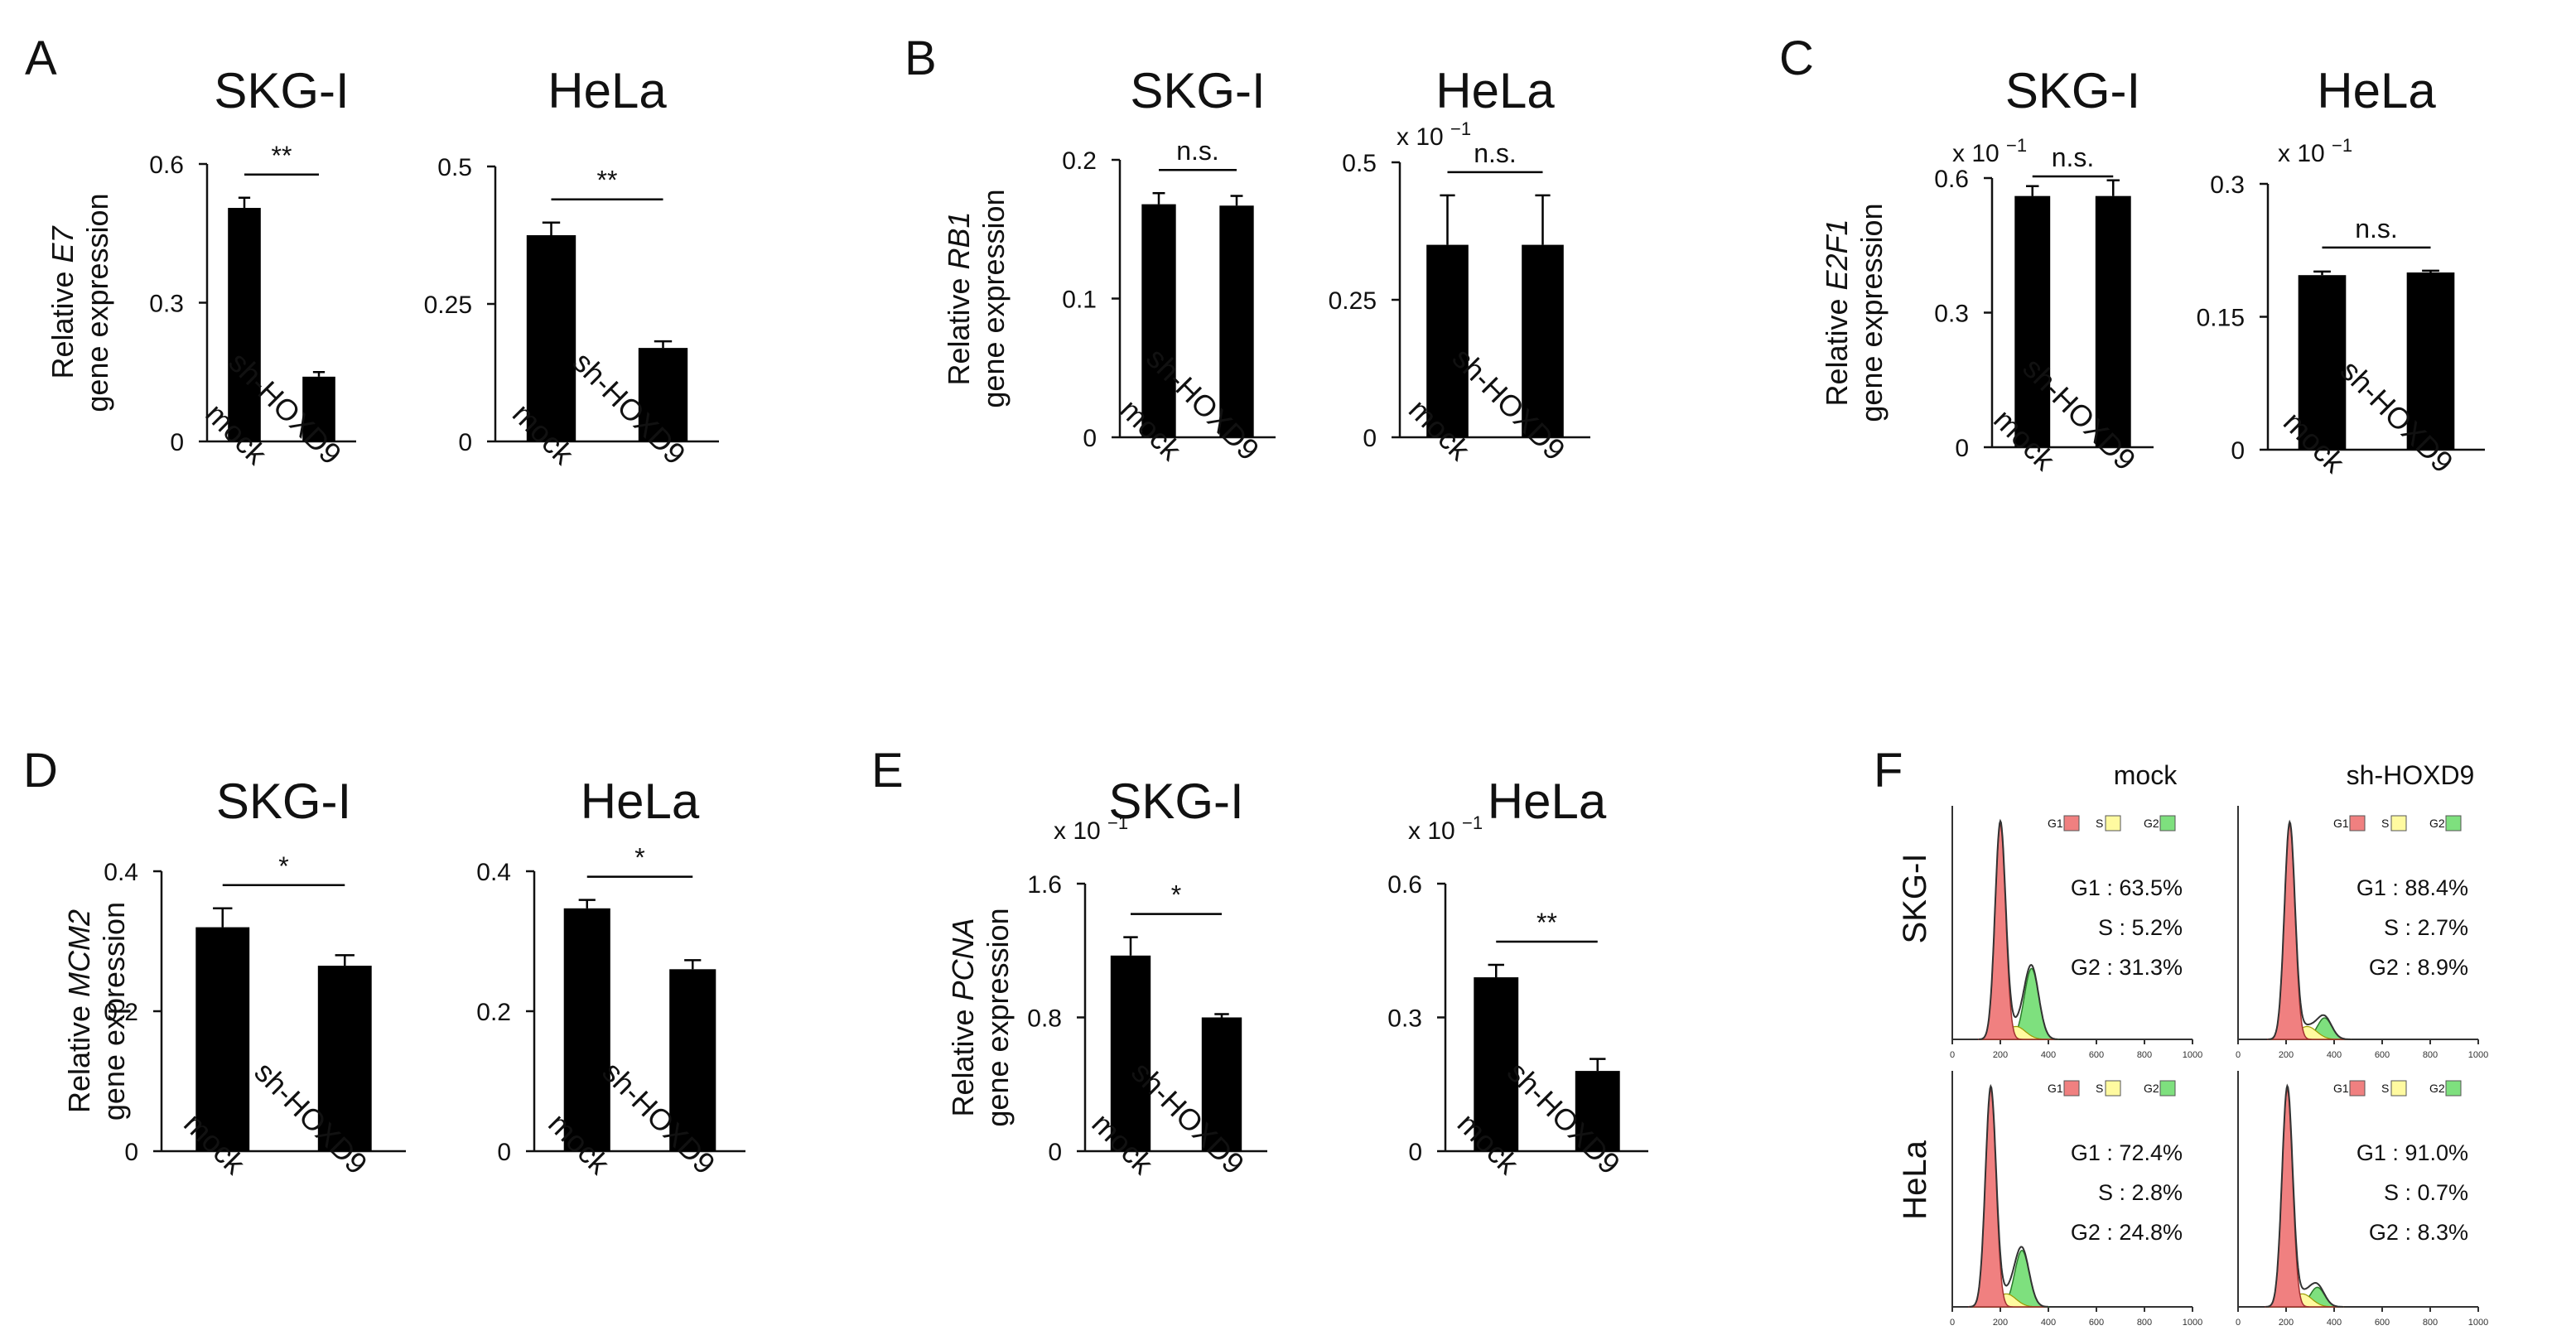 The image size is (2576, 1340). Describe the element at coordinates (63, 243) in the screenshot. I see `y-label-gene: E7` at that location.